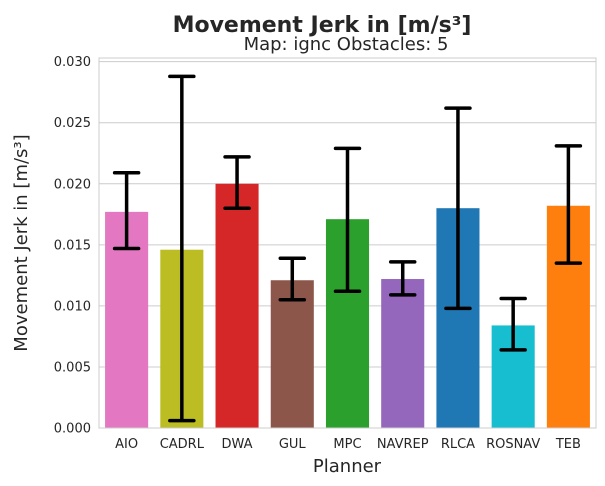 This screenshot has width=605, height=486. I want to click on x-tick-label: DWA, so click(237, 444).